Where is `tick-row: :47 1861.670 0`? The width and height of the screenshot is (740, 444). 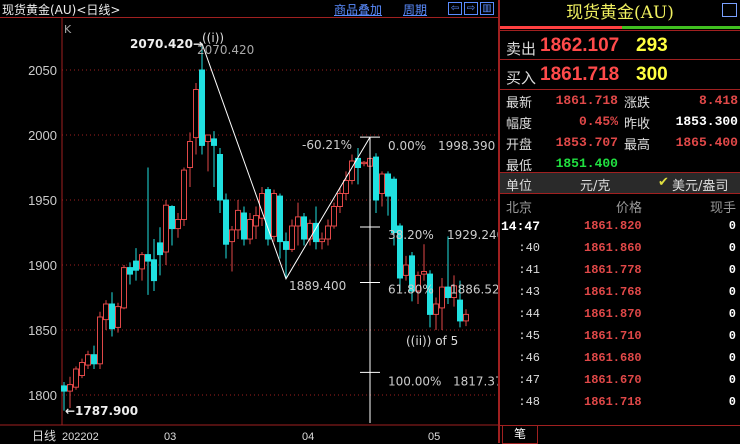 tick-row: :47 1861.670 0 is located at coordinates (620, 381).